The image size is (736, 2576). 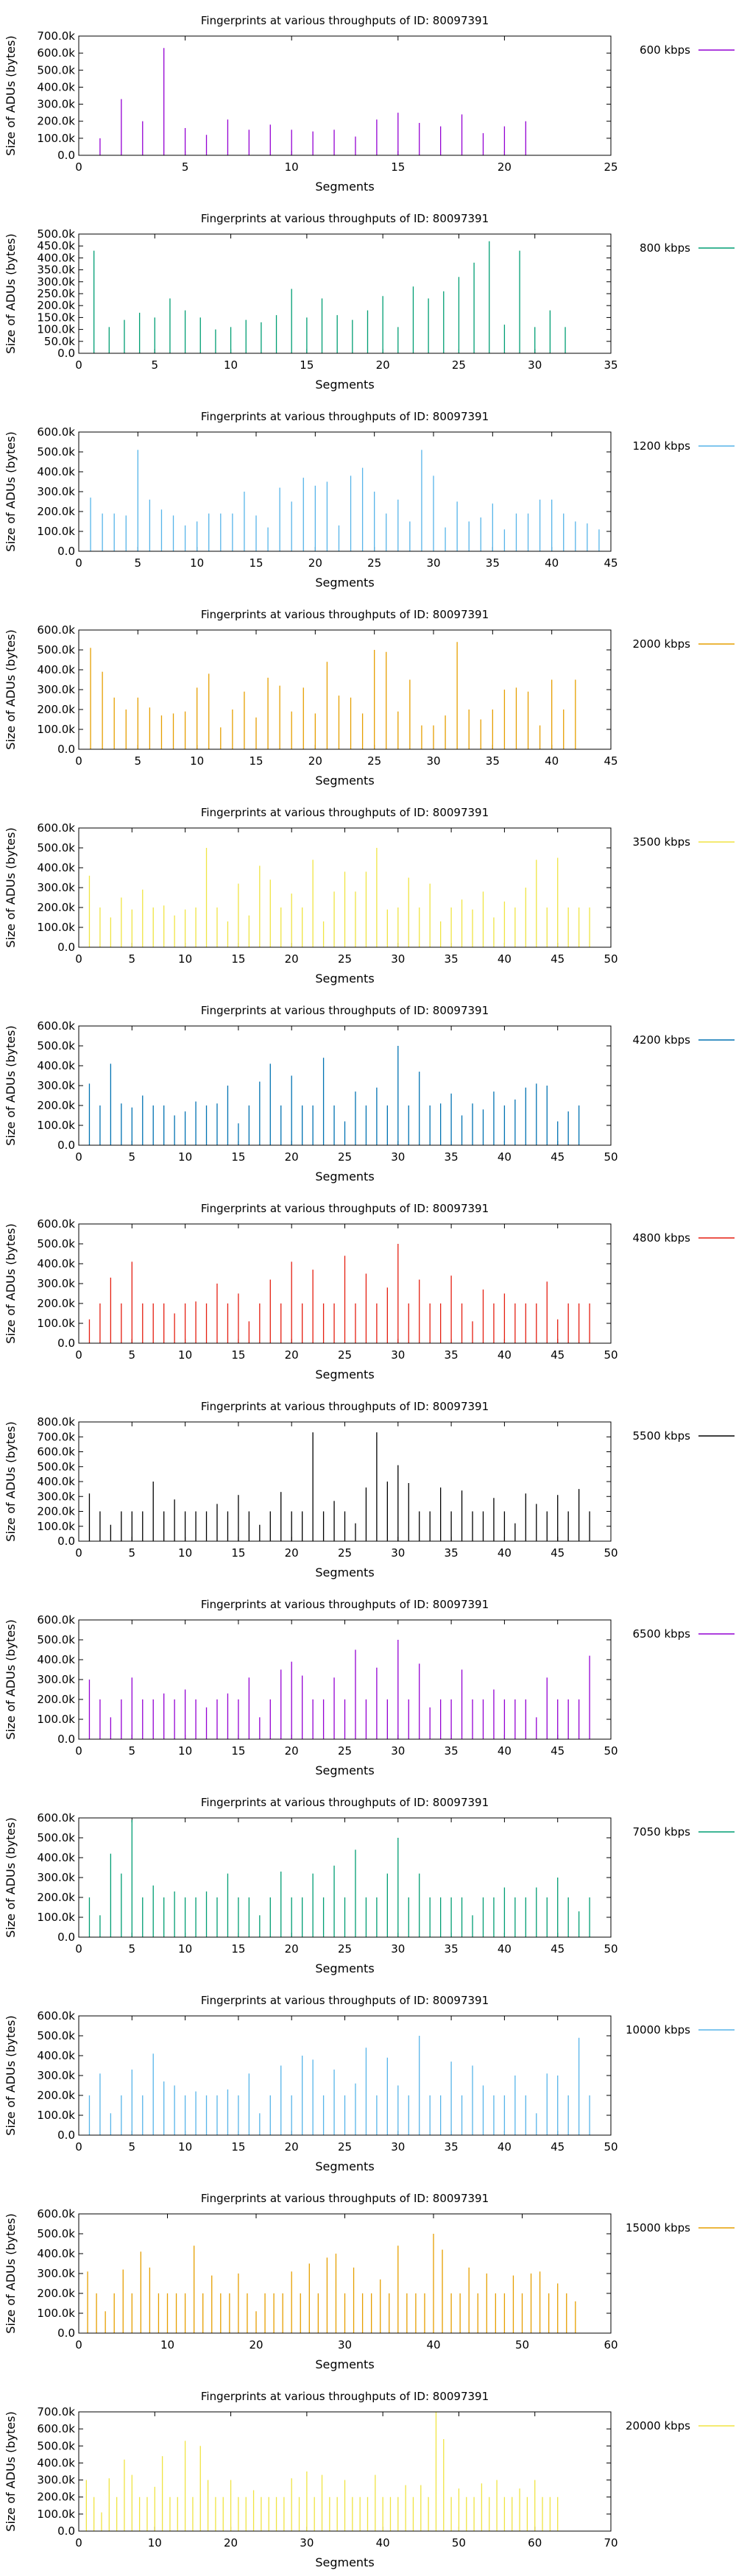 I want to click on y-tick-label: 350.0k, so click(x=56, y=270).